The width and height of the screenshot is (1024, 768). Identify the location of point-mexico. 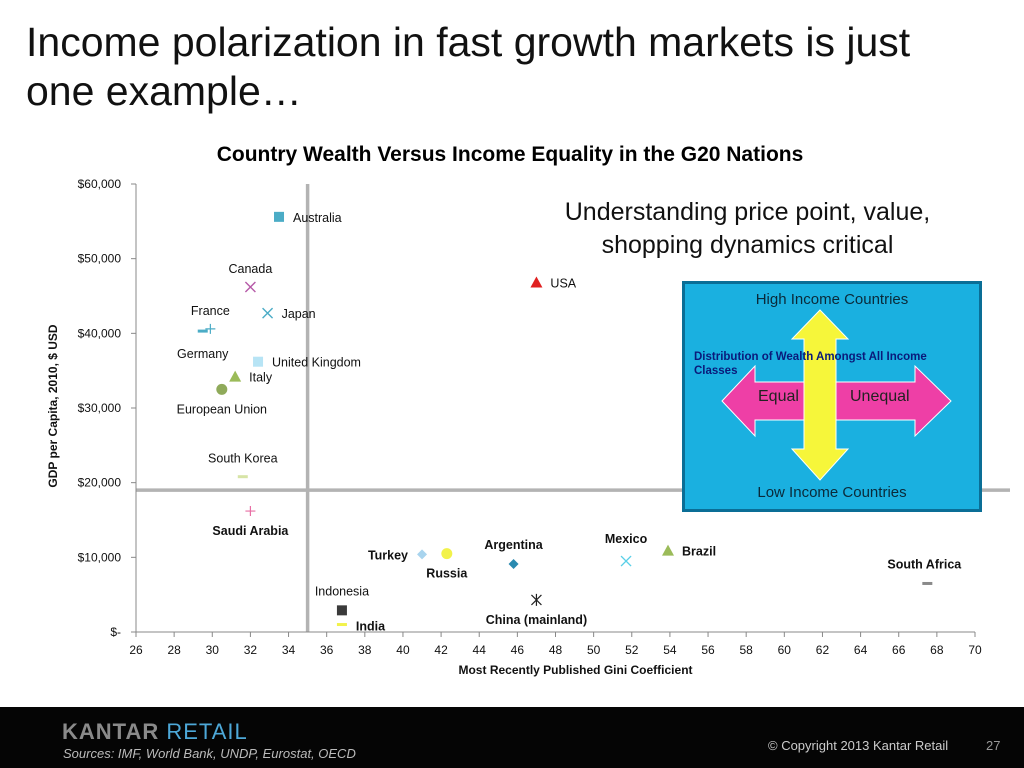
(626, 561).